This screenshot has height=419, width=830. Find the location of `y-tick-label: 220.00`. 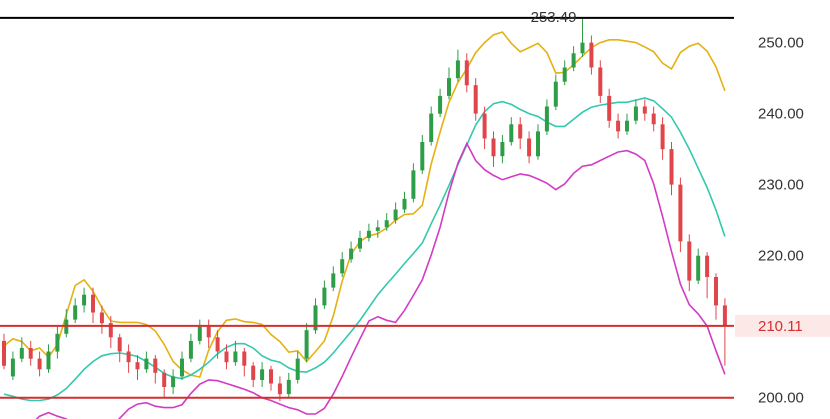

y-tick-label: 220.00 is located at coordinates (781, 256).